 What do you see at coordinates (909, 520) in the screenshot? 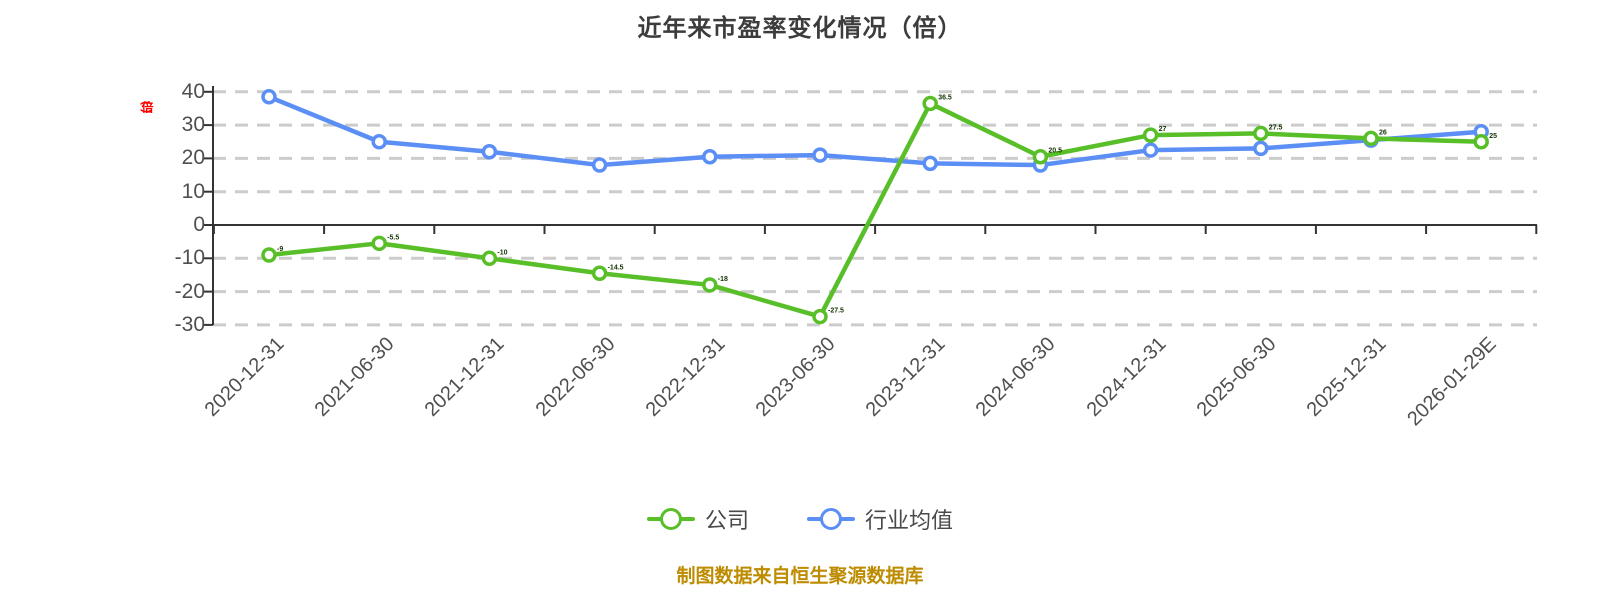
I see `legend-label-industry-average: 行业均值` at bounding box center [909, 520].